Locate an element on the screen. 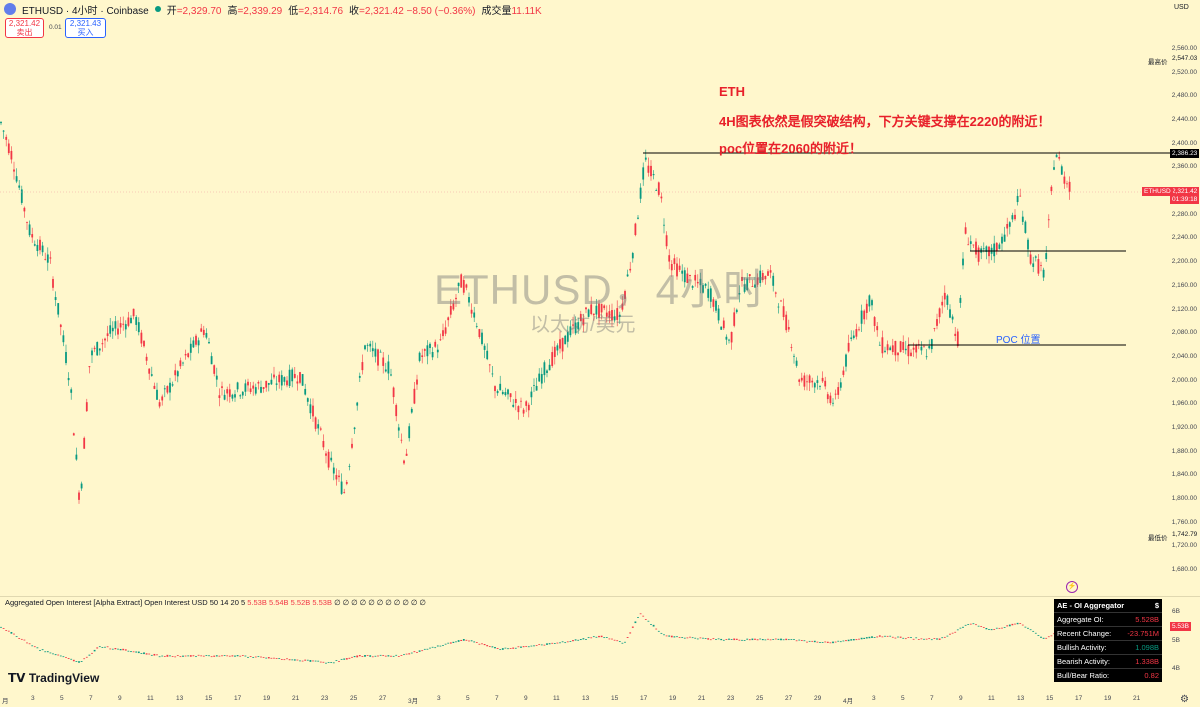  gear-icon: ⚙ is located at coordinates (1184, 699).